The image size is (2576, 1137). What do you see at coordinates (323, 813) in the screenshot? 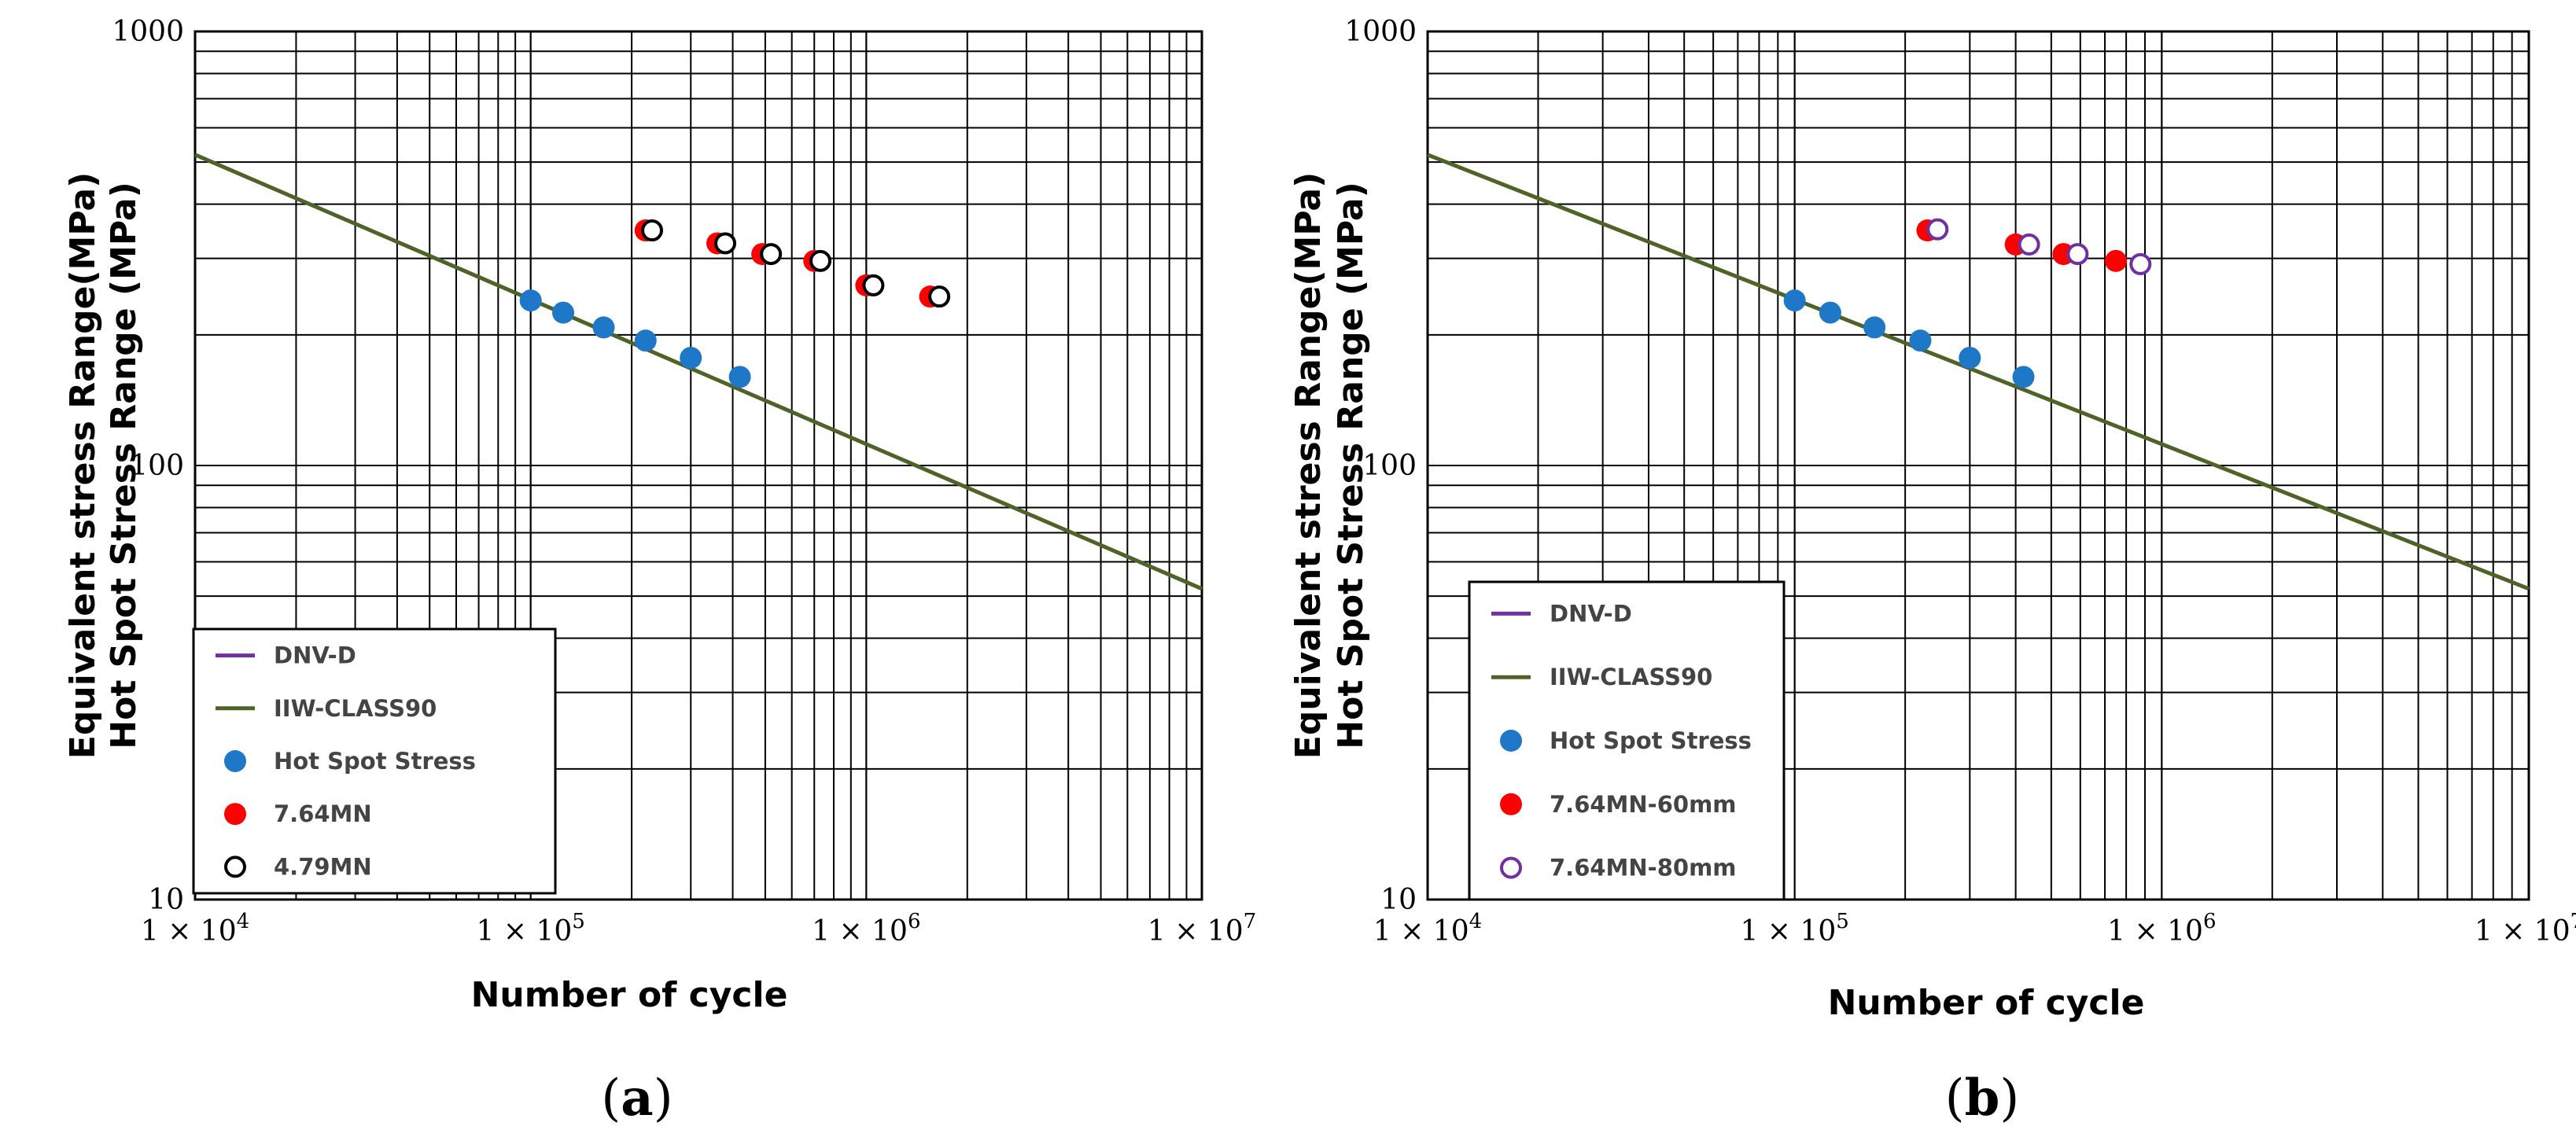
I see `legend-label: 7.64MN` at bounding box center [323, 813].